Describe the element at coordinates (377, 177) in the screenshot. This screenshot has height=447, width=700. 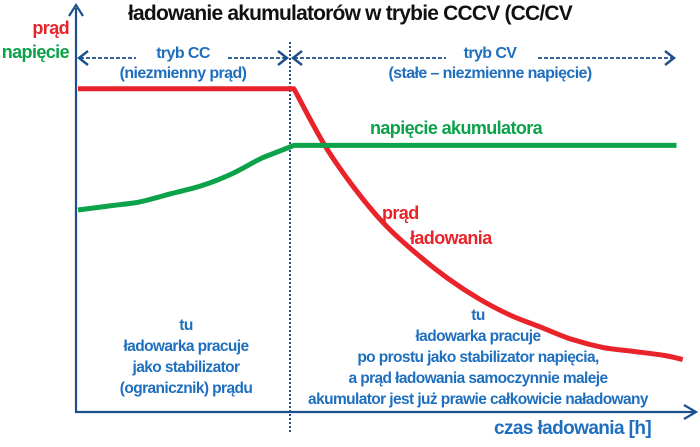
I see `series-voltage-line` at that location.